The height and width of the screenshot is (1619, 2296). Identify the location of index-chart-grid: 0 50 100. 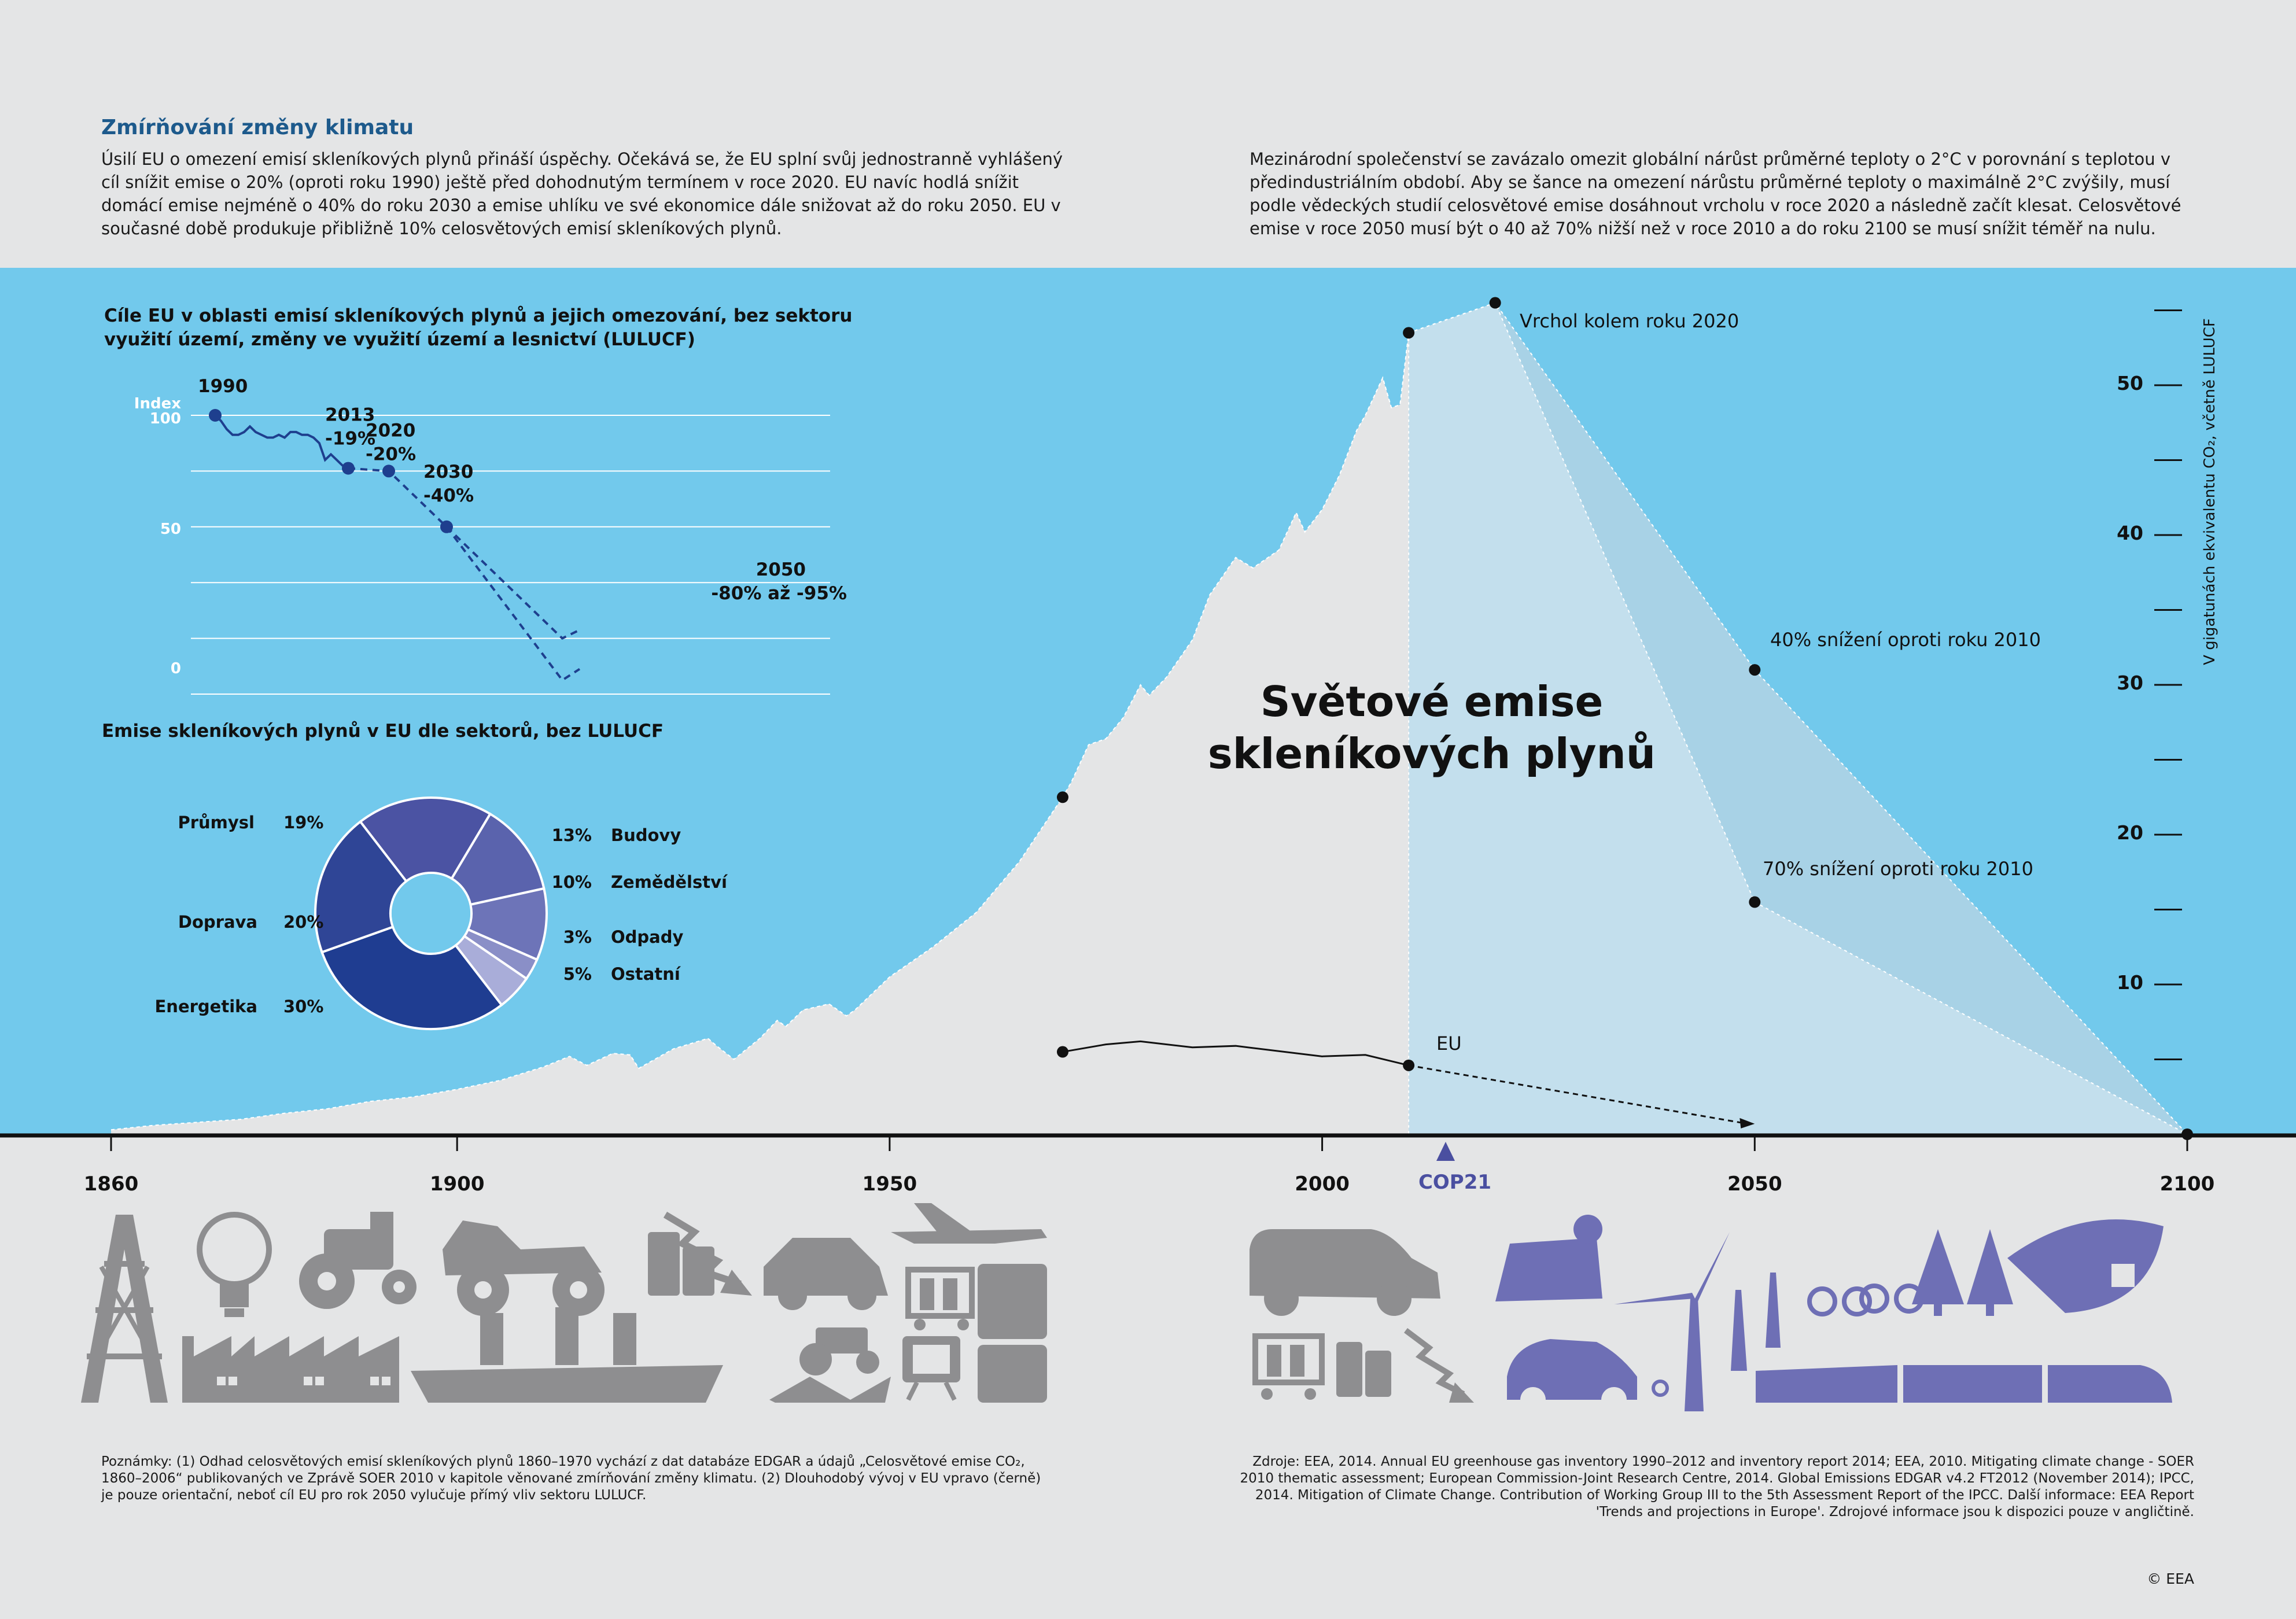
(490, 552).